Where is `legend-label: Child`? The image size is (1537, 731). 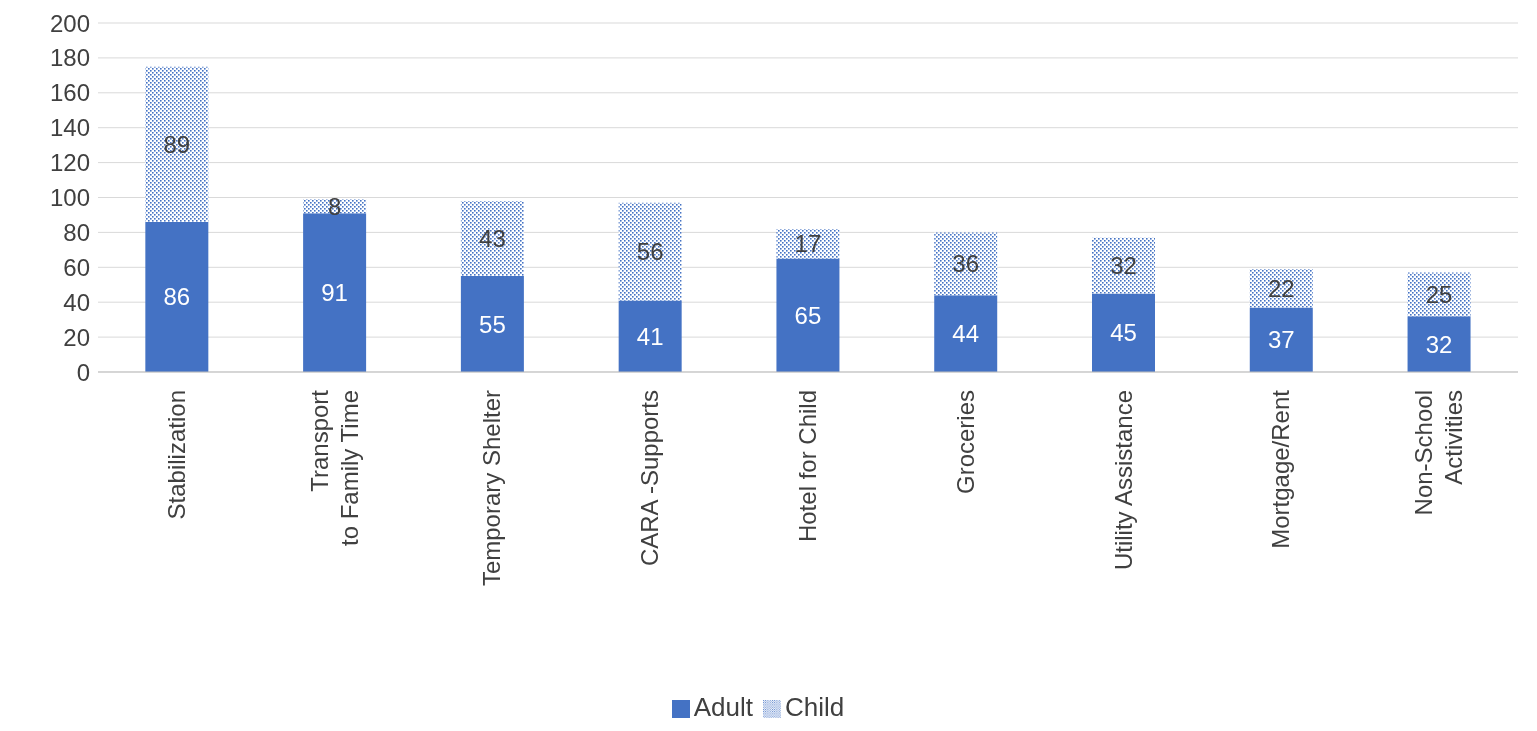 legend-label: Child is located at coordinates (815, 707).